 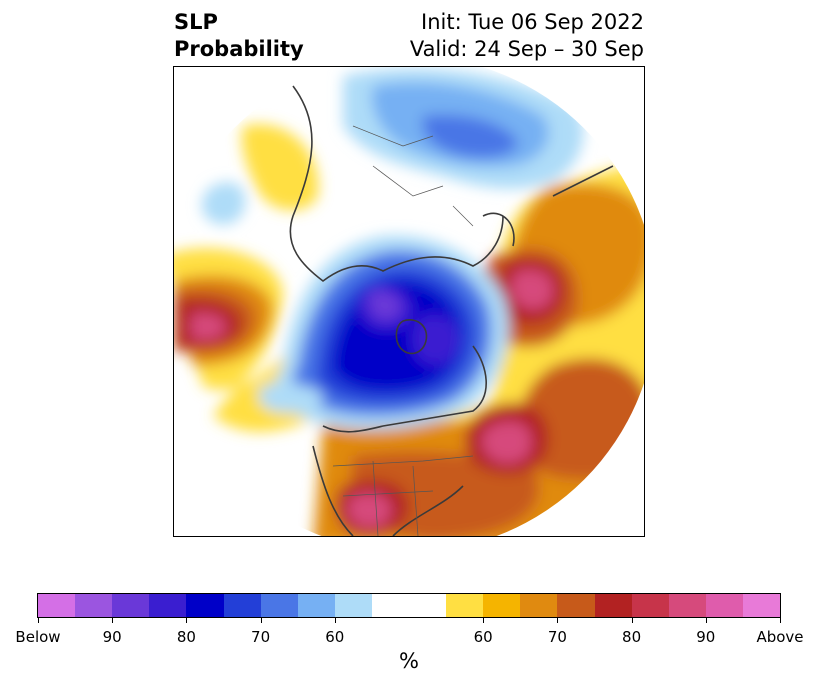 I want to click on valid-range: Valid: 24 Sep – 30 Sep, so click(x=526, y=49).